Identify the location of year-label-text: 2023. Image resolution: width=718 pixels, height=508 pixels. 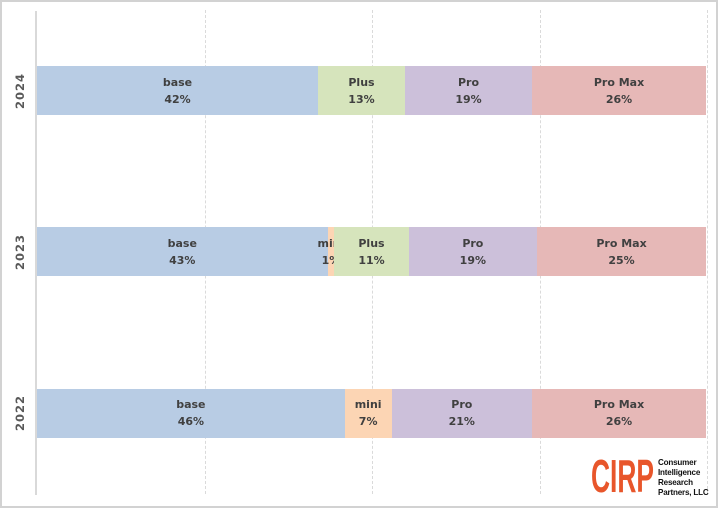
(19, 251).